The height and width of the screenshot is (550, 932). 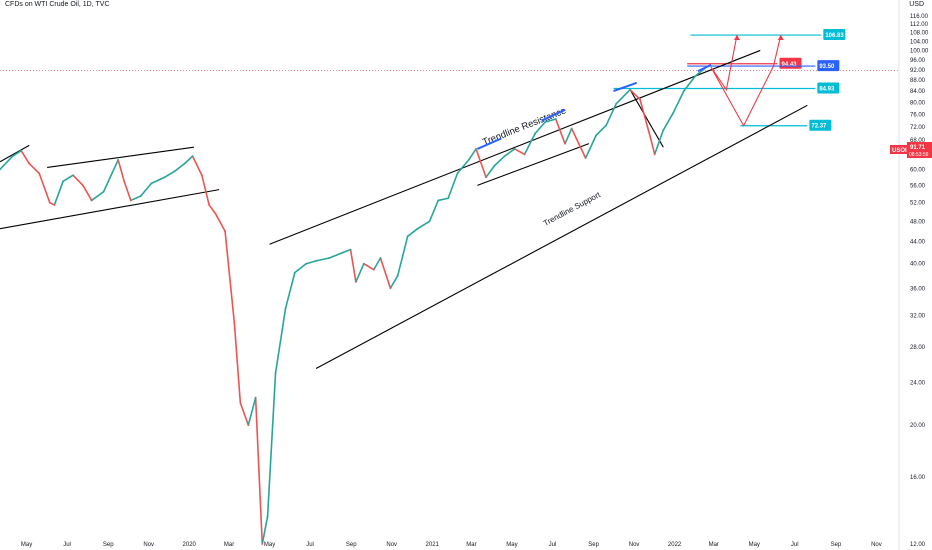 I want to click on y-tick-label: 44.00, so click(x=918, y=243).